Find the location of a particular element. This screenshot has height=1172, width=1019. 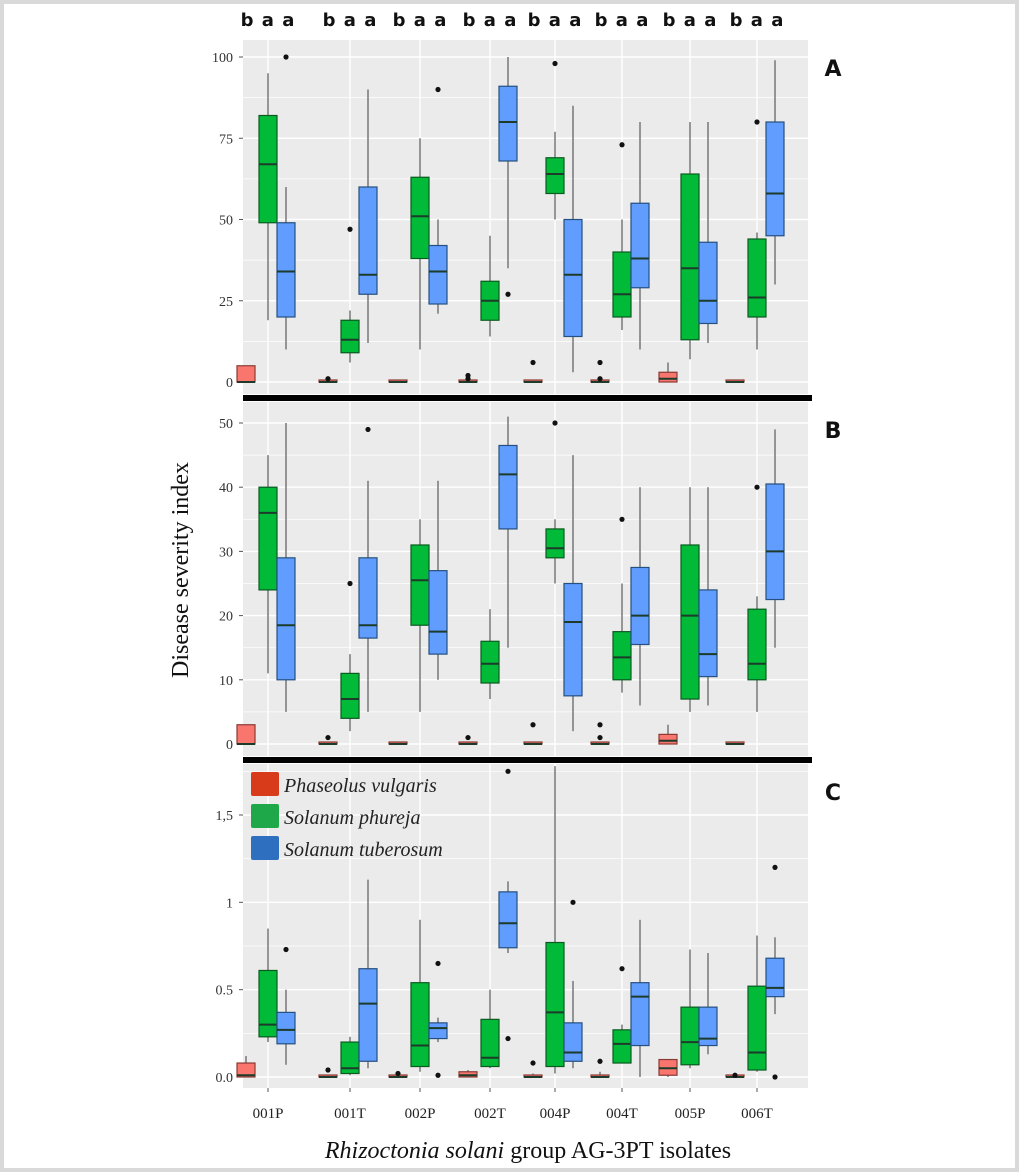

box-004t-solanum-tuberosum is located at coordinates (640, 998).